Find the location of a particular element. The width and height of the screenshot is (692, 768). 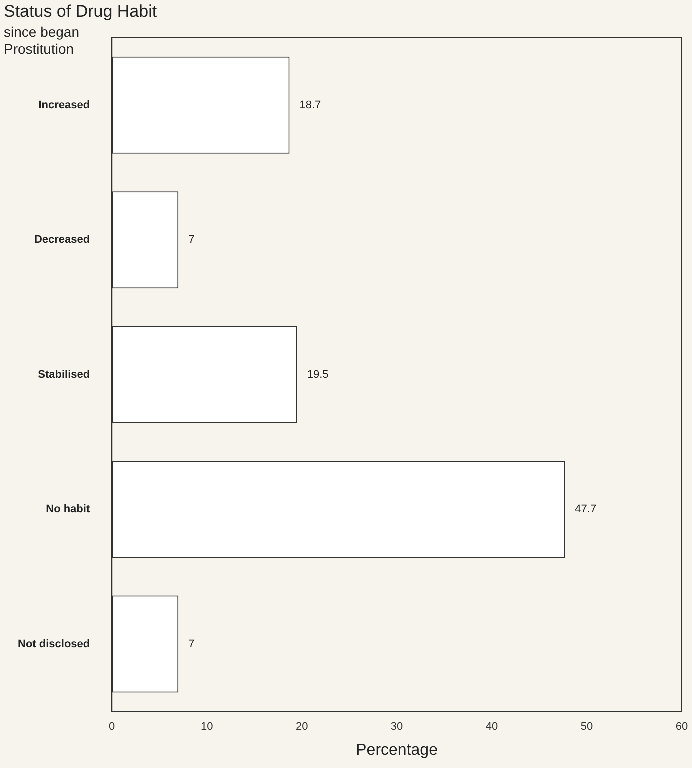

x-tick-label: 50 is located at coordinates (587, 727).